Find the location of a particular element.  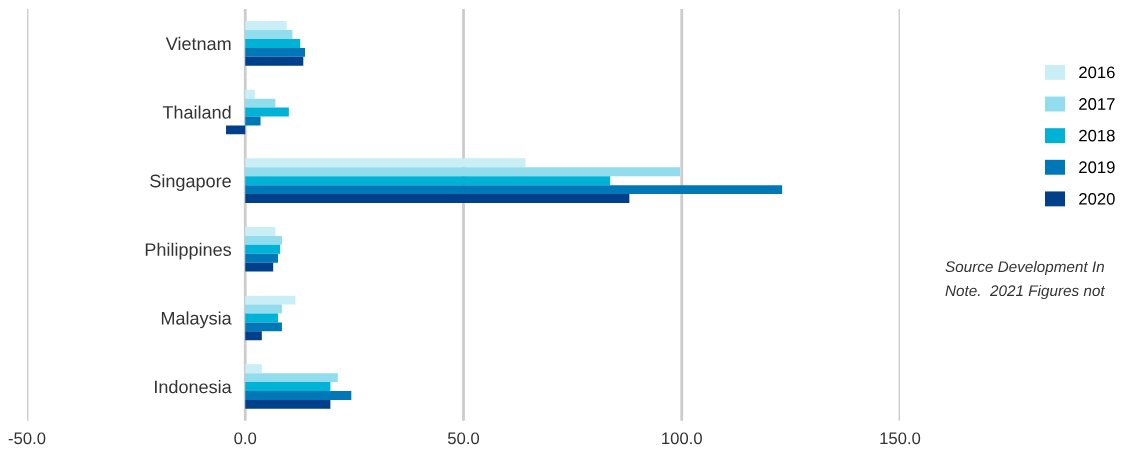

y-tick-label: Indonesia is located at coordinates (193, 387).